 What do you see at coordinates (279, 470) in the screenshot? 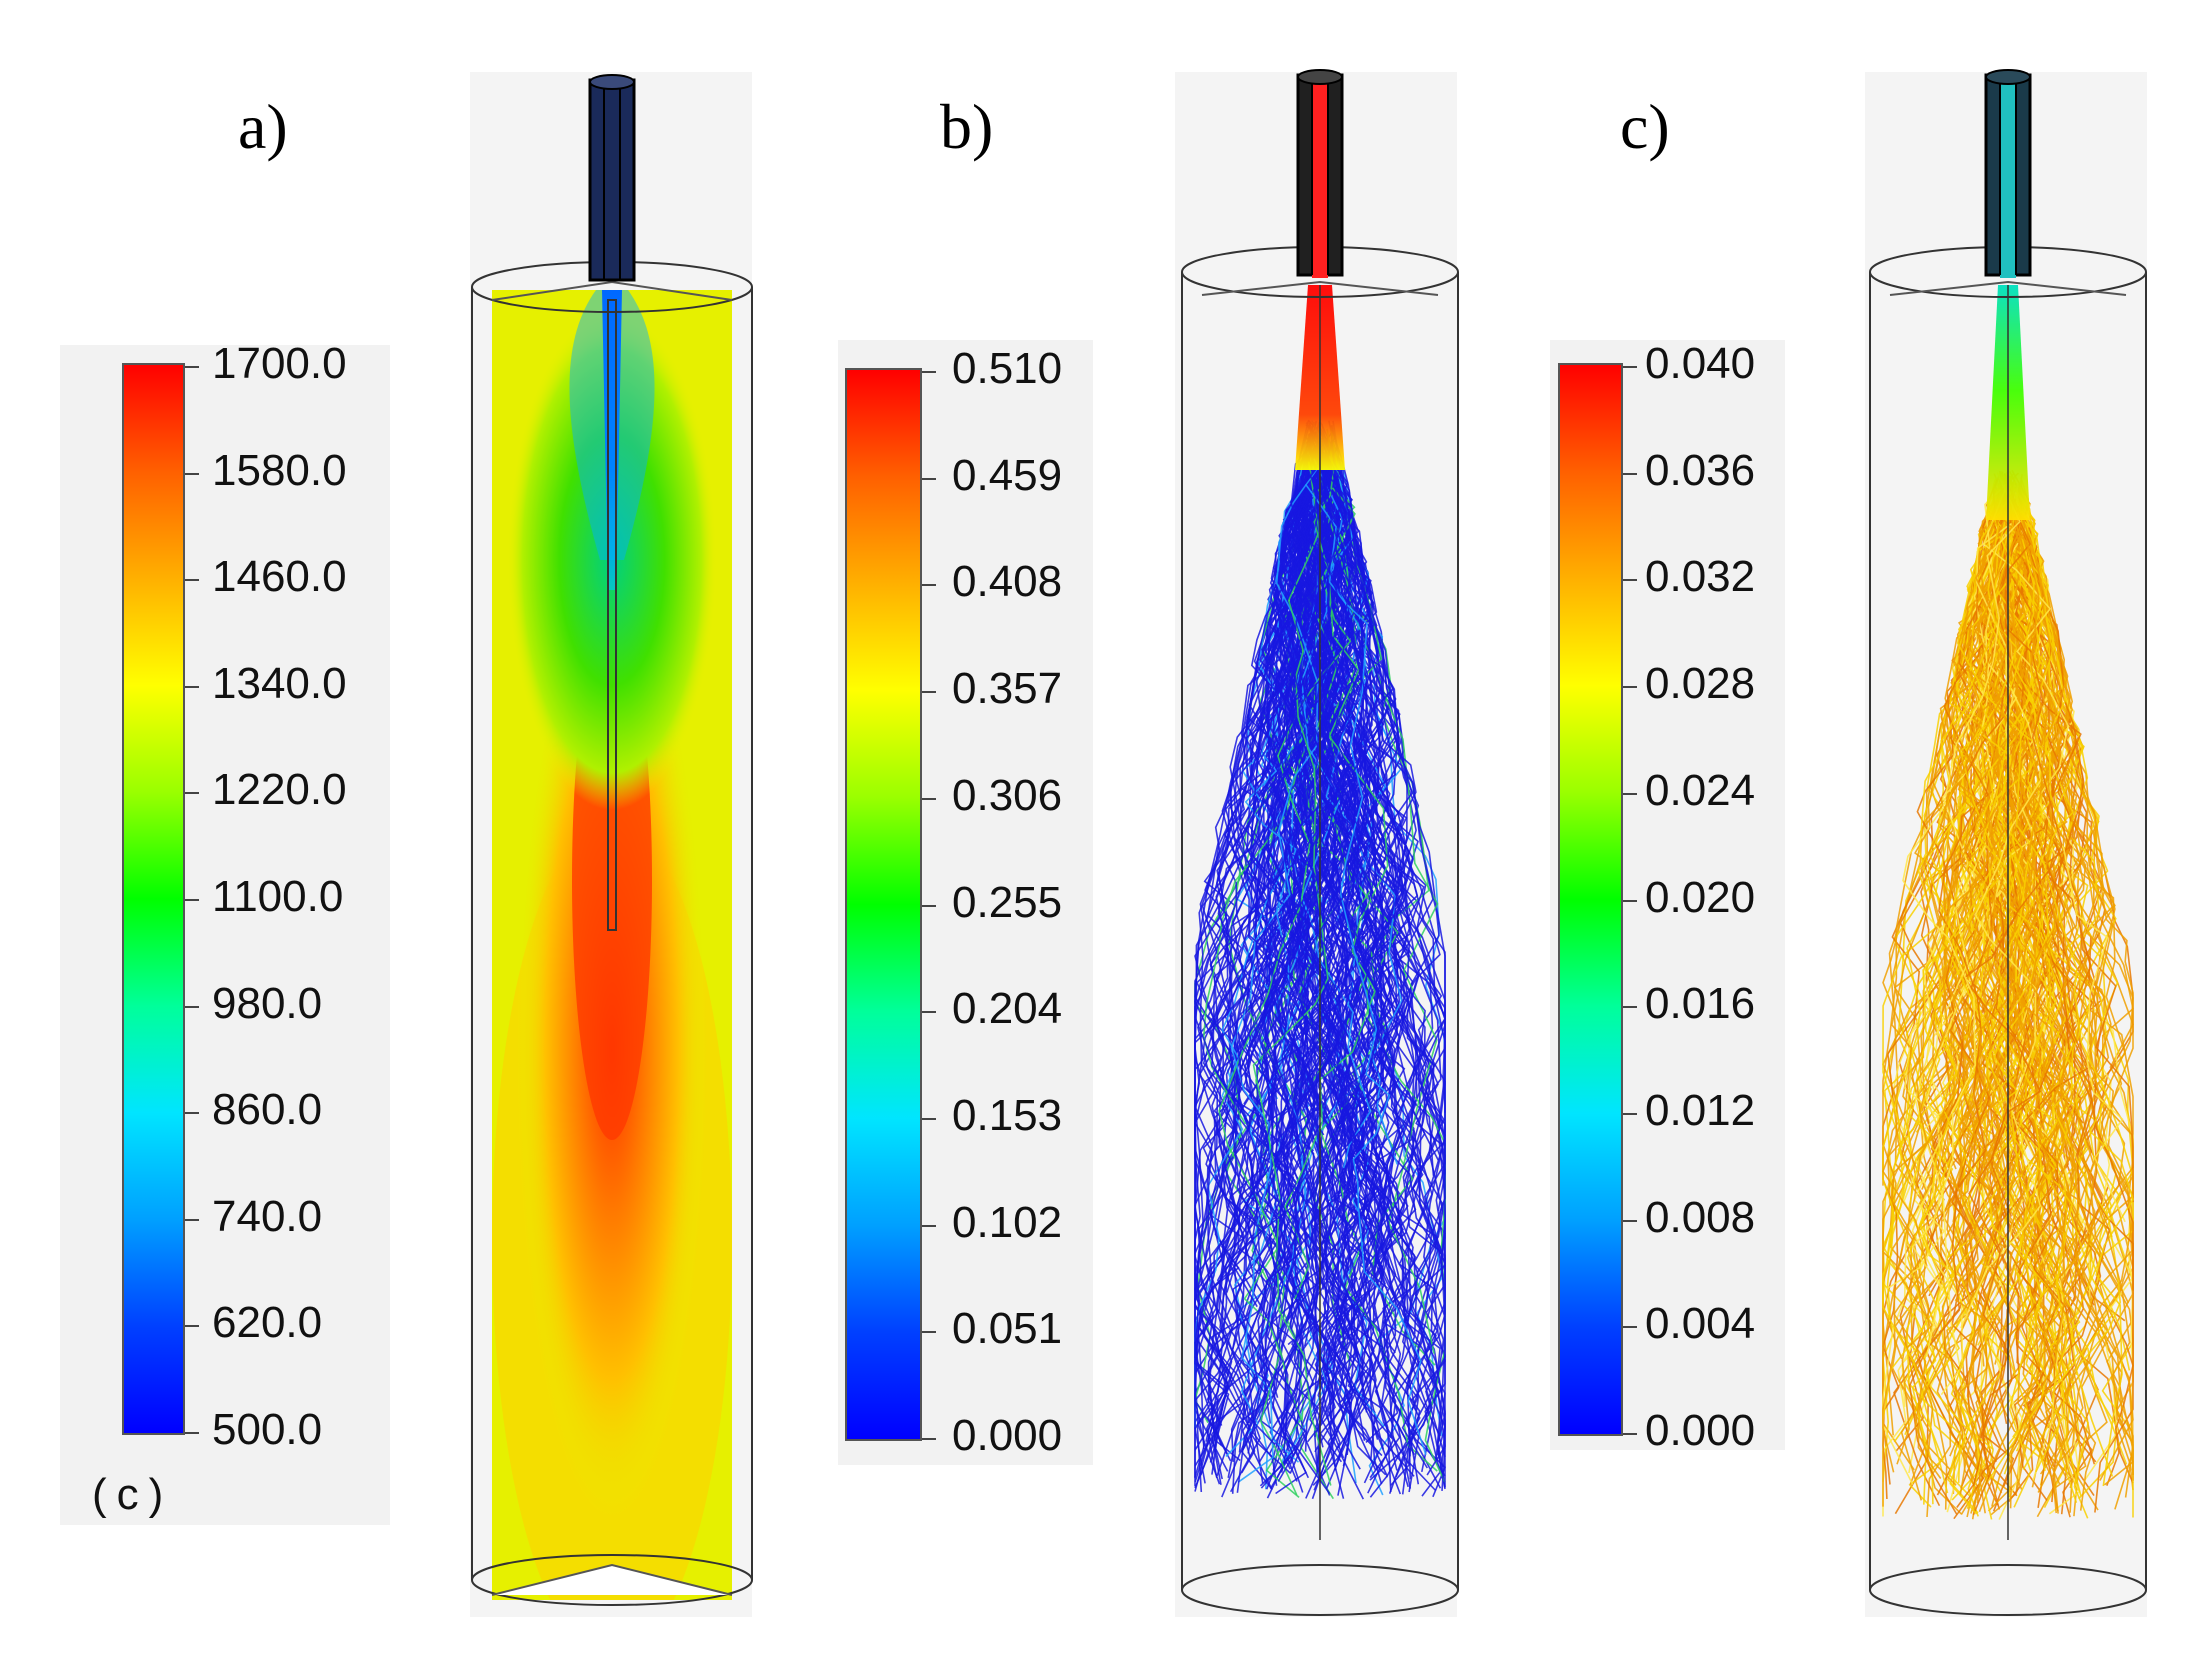
I see `legend-tick-label: 1580.0` at bounding box center [279, 470].